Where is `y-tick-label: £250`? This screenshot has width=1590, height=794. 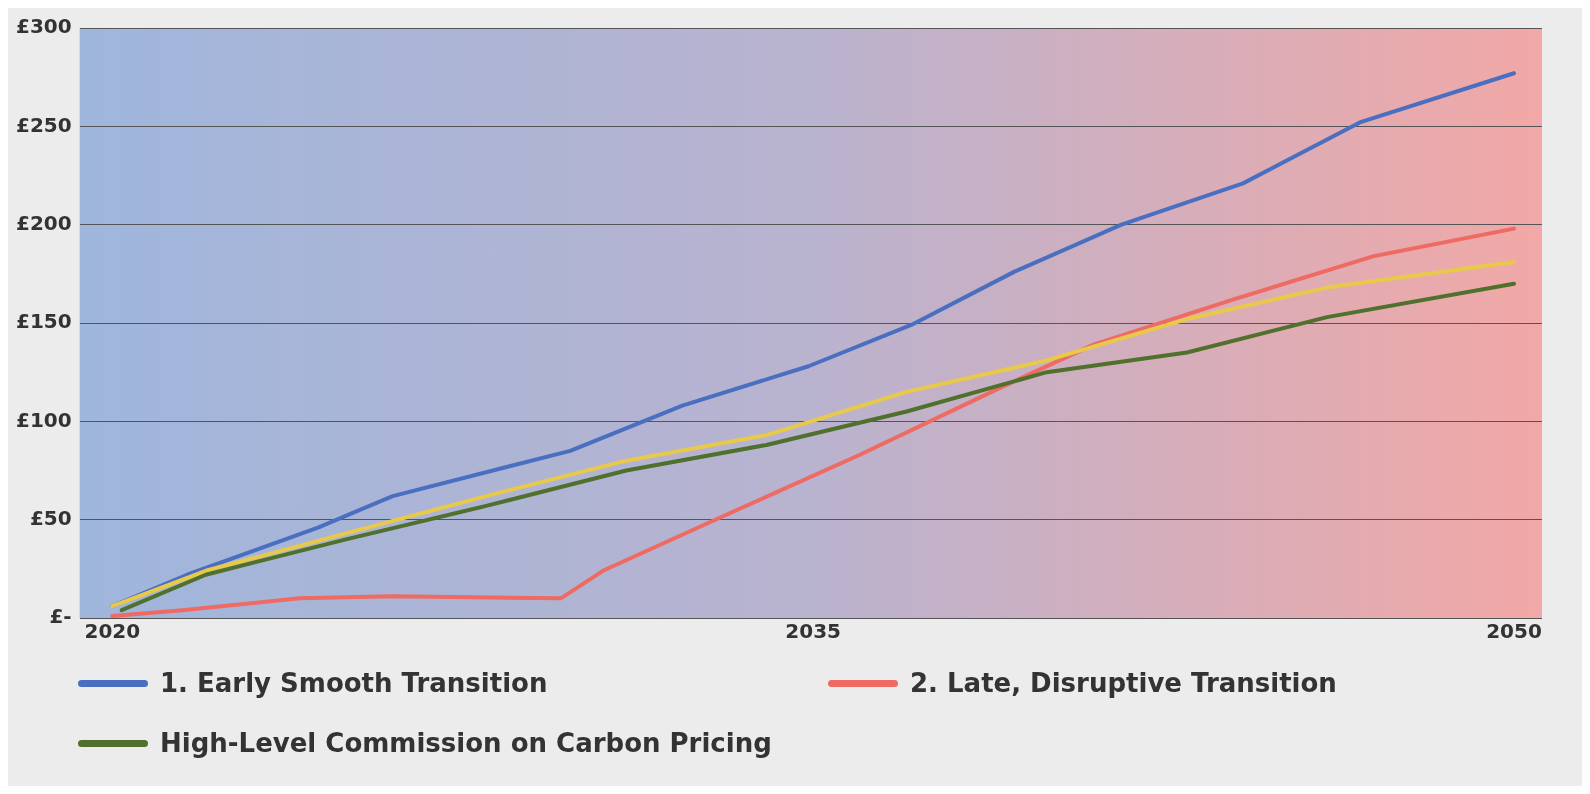 y-tick-label: £250 is located at coordinates (43, 124).